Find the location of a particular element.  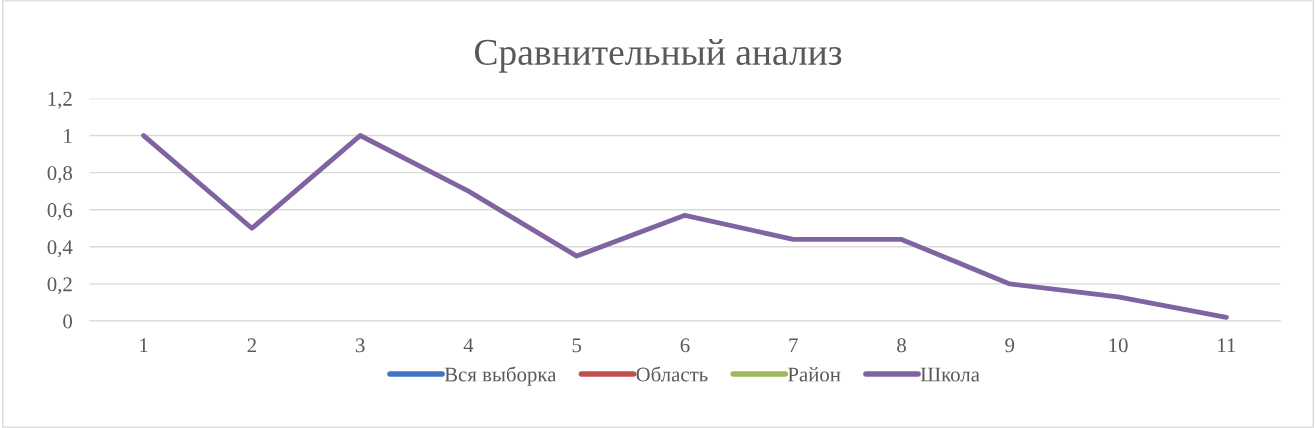

legend-label: Школа is located at coordinates (950, 374).